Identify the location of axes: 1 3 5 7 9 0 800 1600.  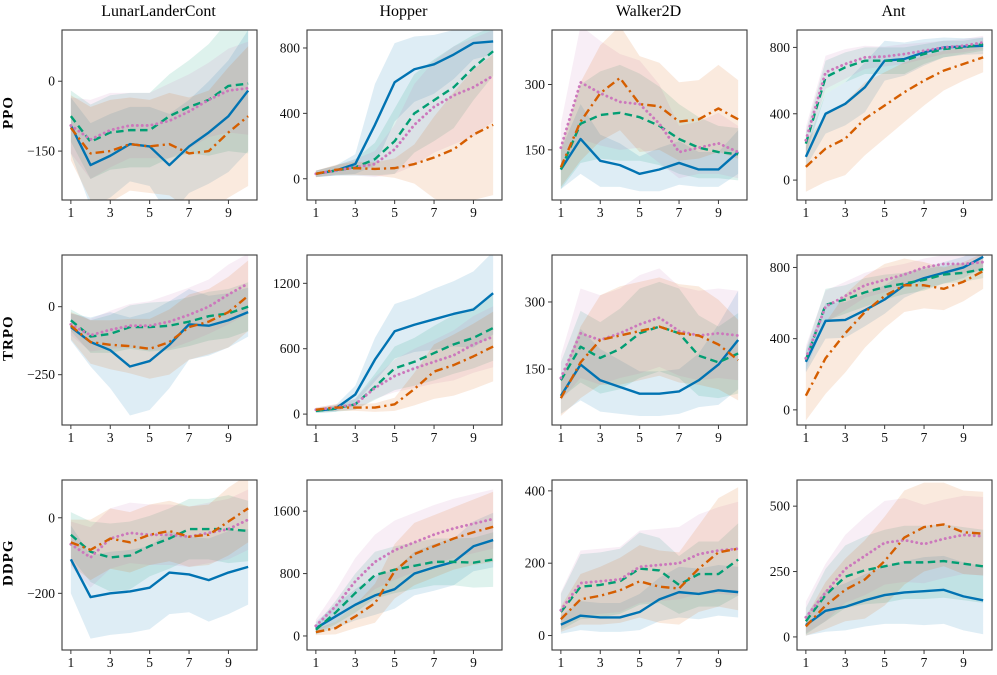
(388, 574).